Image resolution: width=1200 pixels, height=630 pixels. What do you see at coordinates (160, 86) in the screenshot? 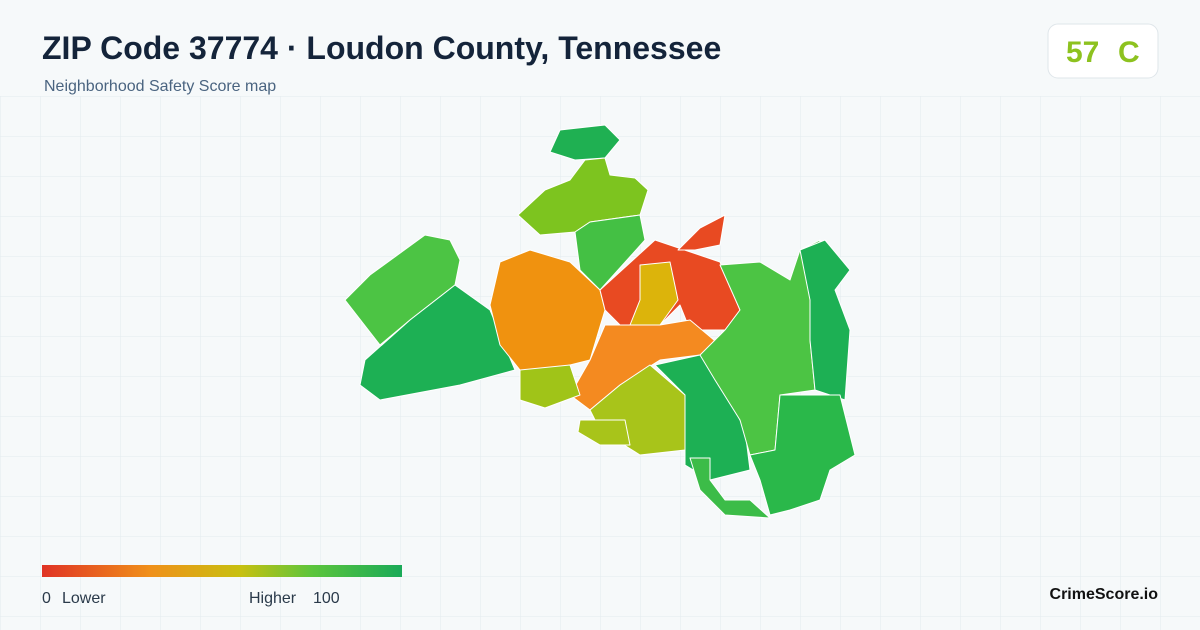
I see `subtitle: Neighborhood Safety Score map` at bounding box center [160, 86].